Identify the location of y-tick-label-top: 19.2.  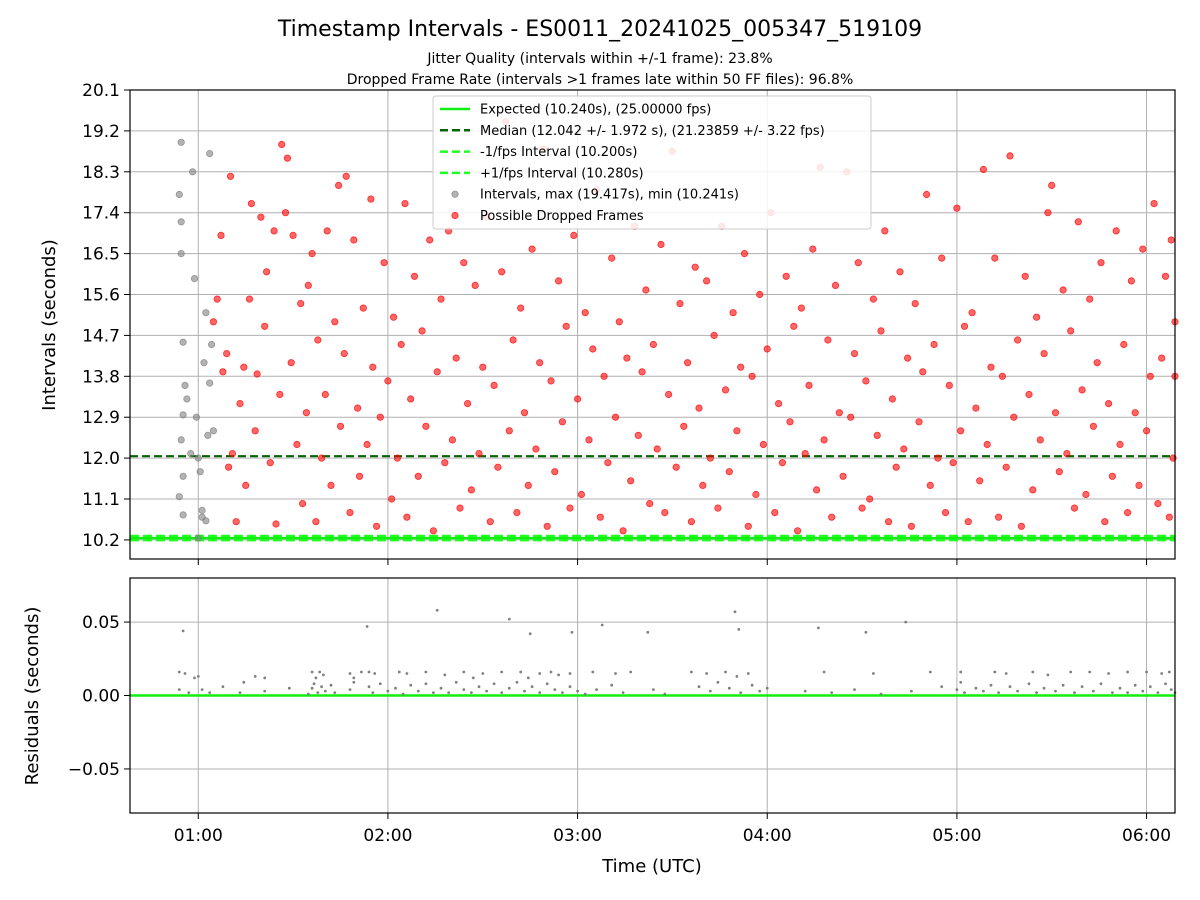
(101, 132).